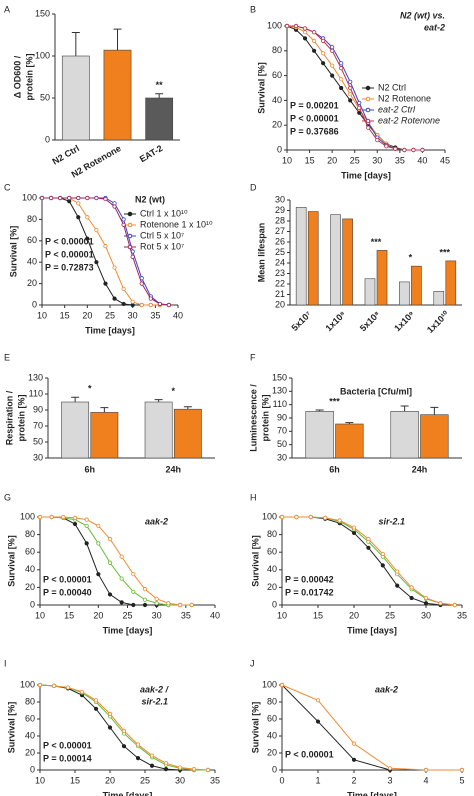  Describe the element at coordinates (160, 85) in the screenshot. I see `significance: **` at that location.